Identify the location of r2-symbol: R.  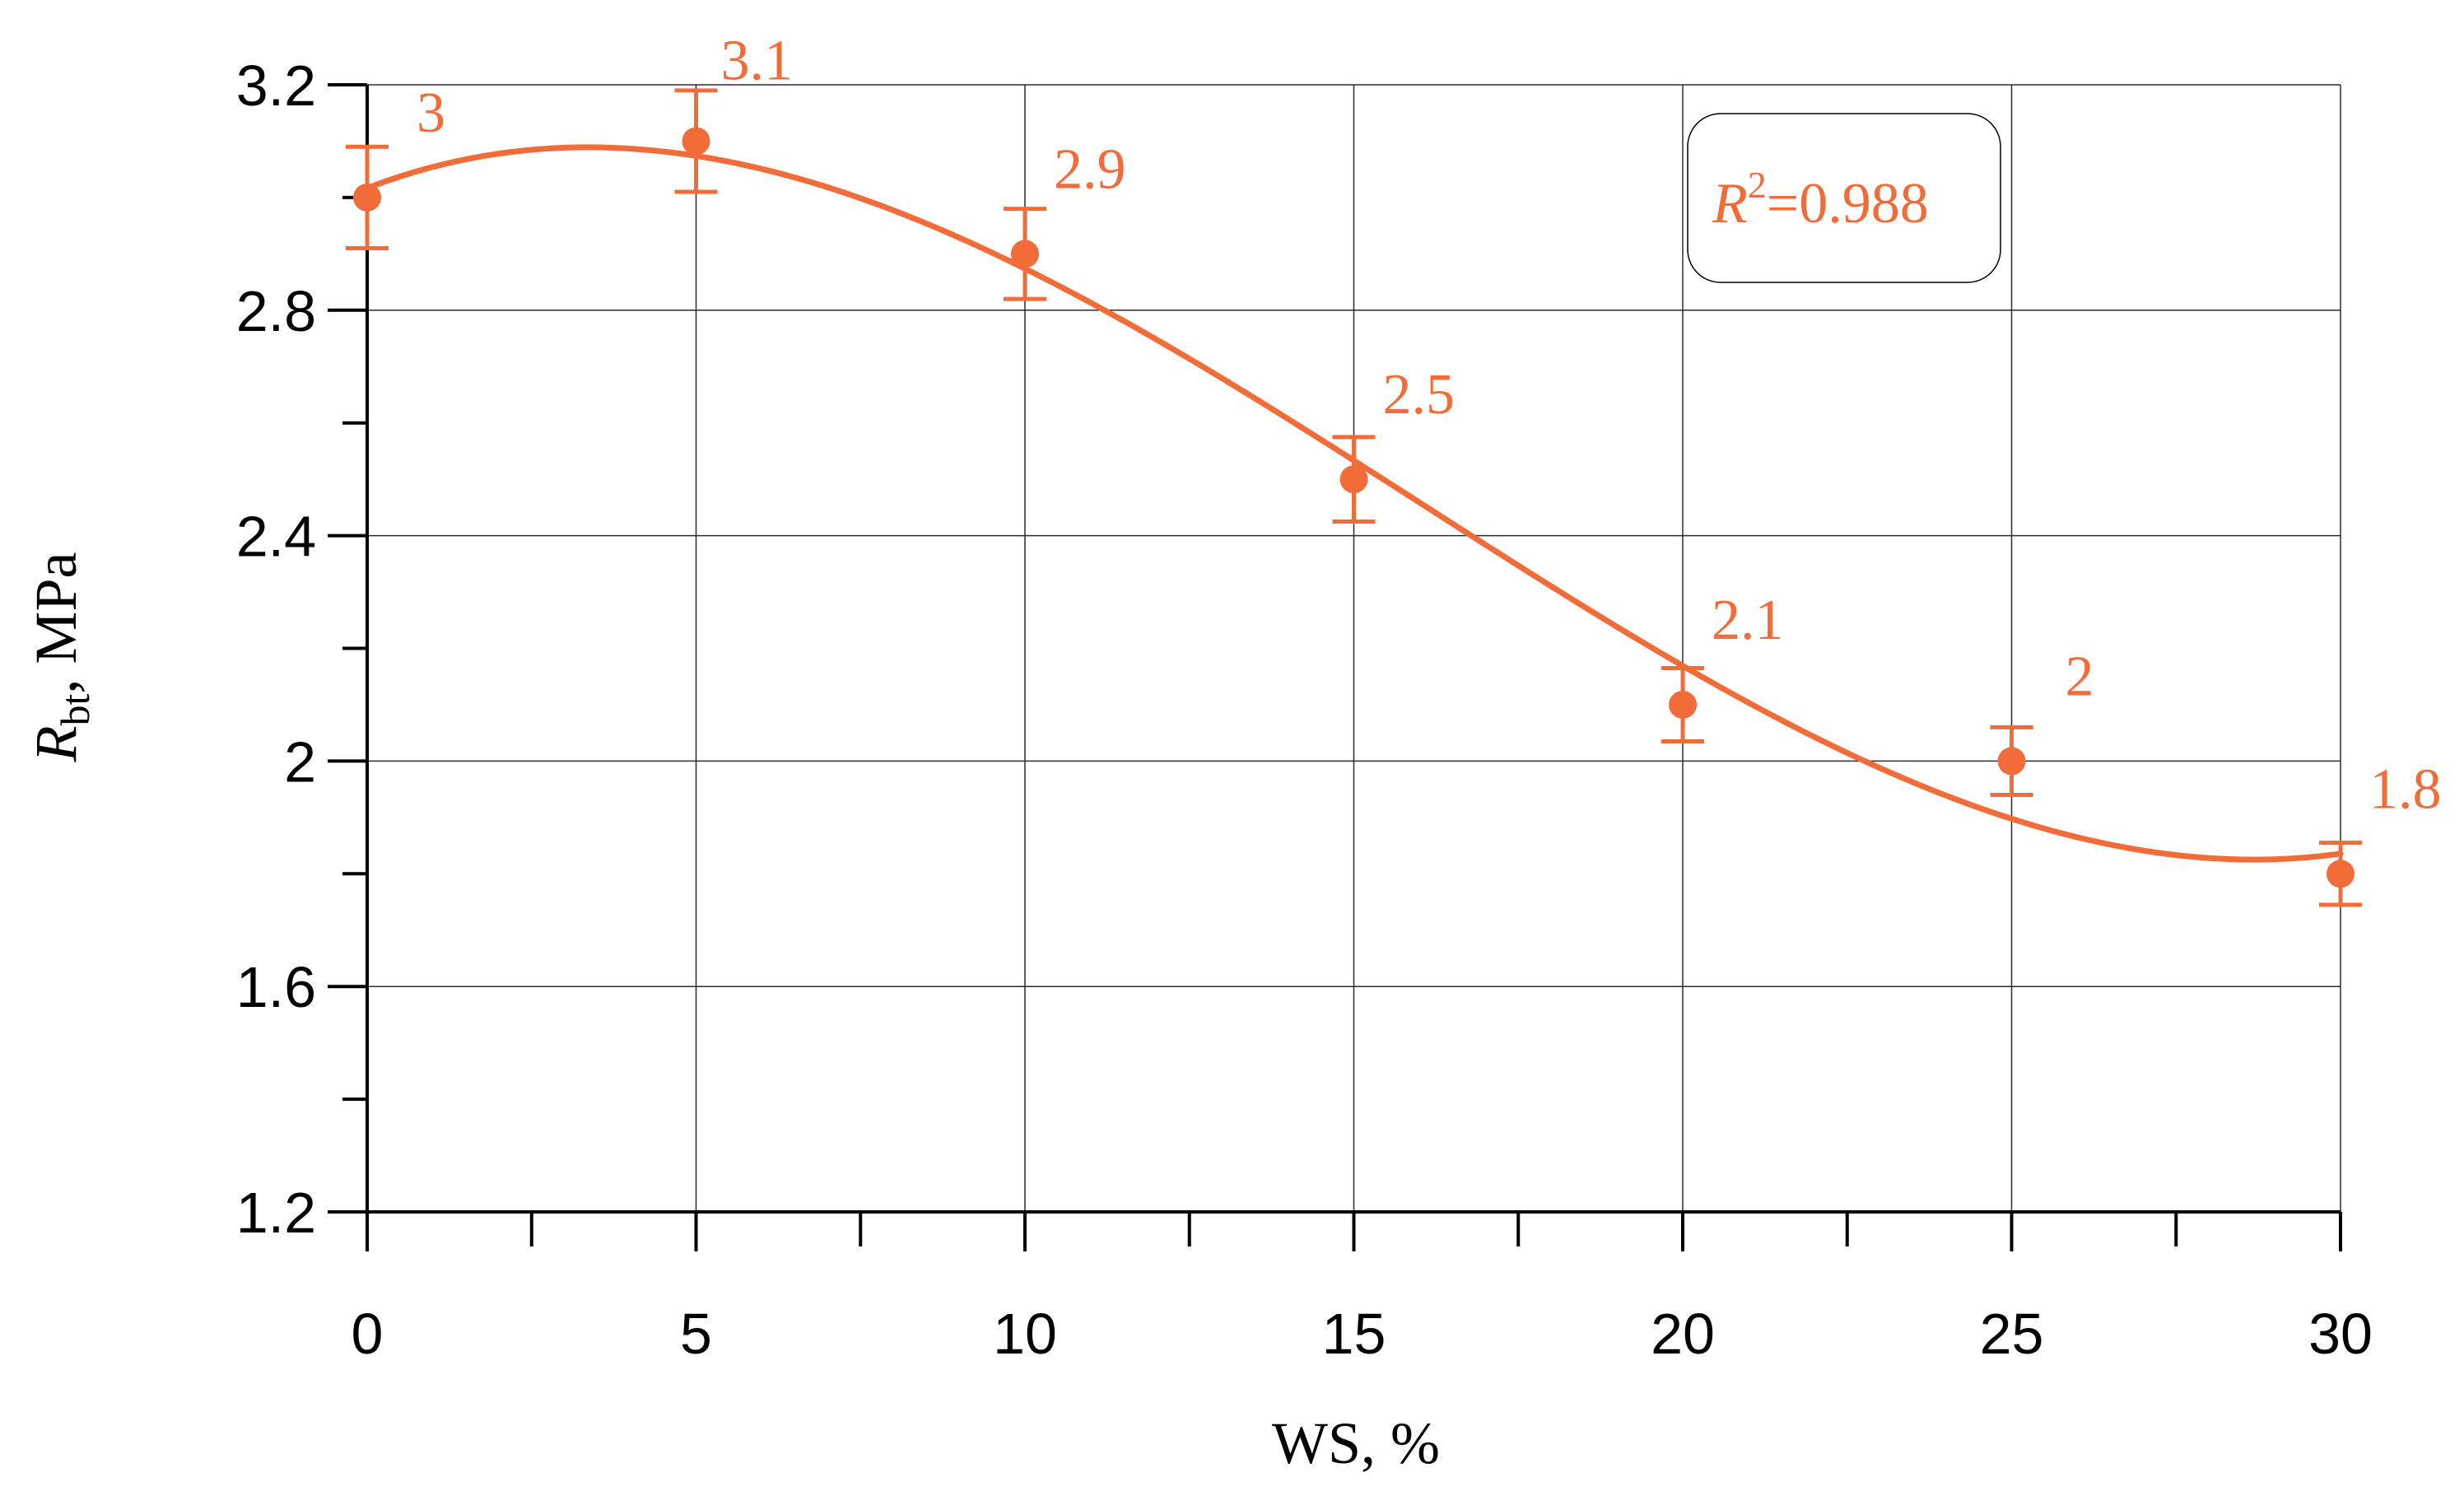
(1730, 203).